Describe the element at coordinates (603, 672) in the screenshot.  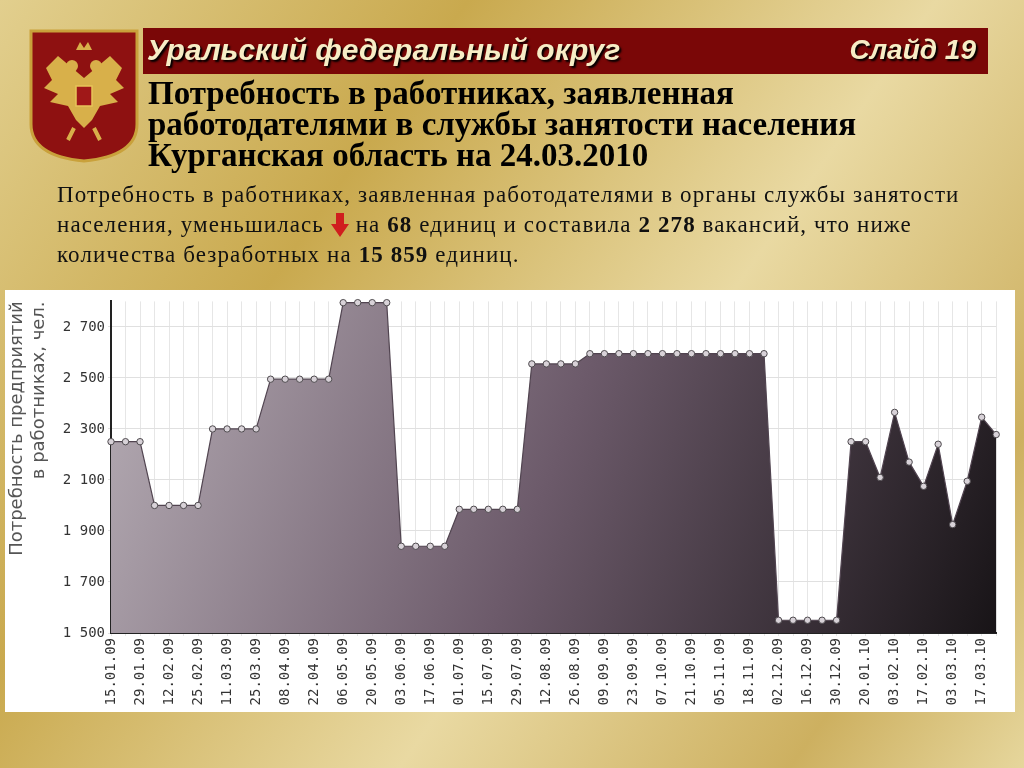
I see `x-tick-label: 09.09.09` at that location.